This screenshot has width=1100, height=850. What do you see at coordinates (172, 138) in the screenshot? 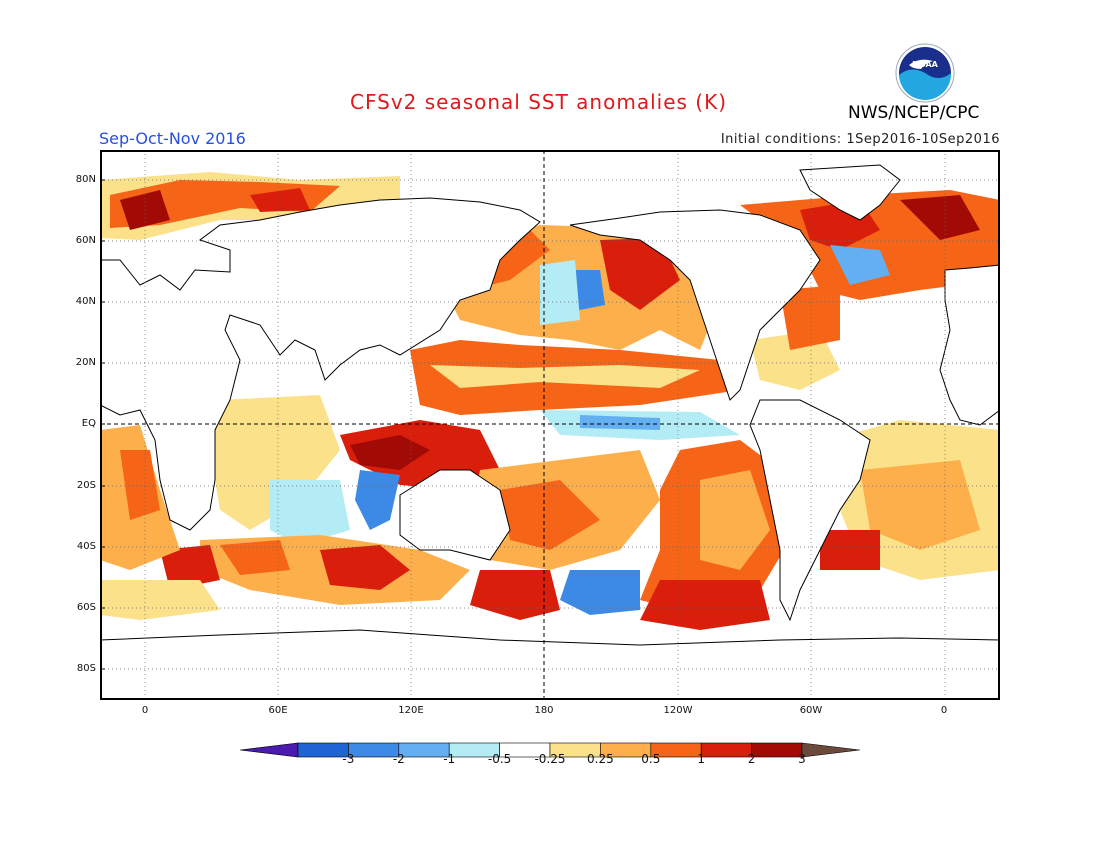
I see `forecast-period: Sep-Oct-Nov 2016` at bounding box center [172, 138].